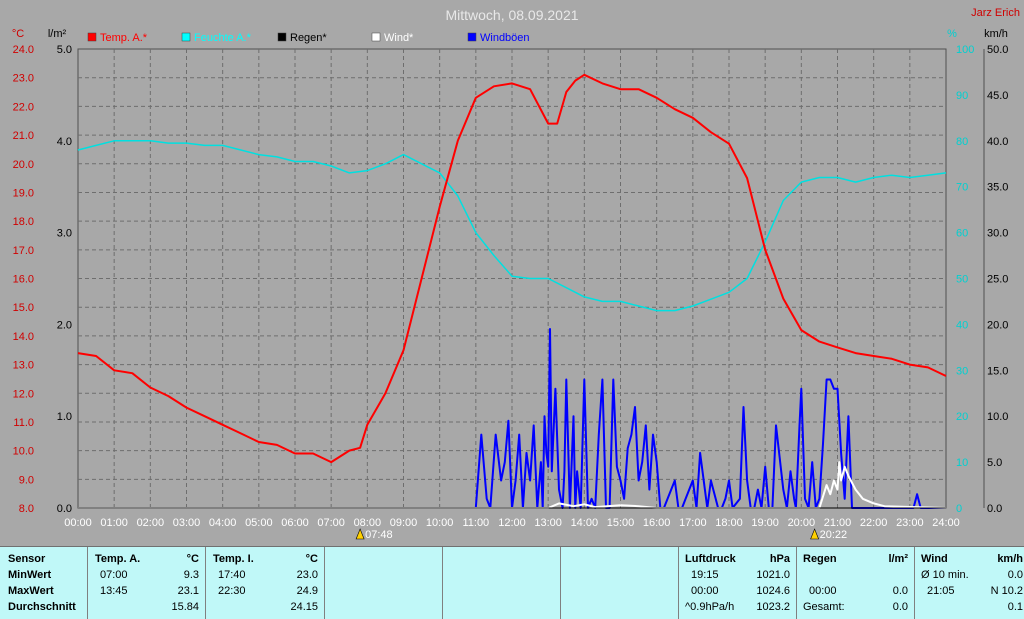 Image resolution: width=1024 pixels, height=619 pixels. Describe the element at coordinates (779, 559) in the screenshot. I see `stats-unit: hPa` at that location.